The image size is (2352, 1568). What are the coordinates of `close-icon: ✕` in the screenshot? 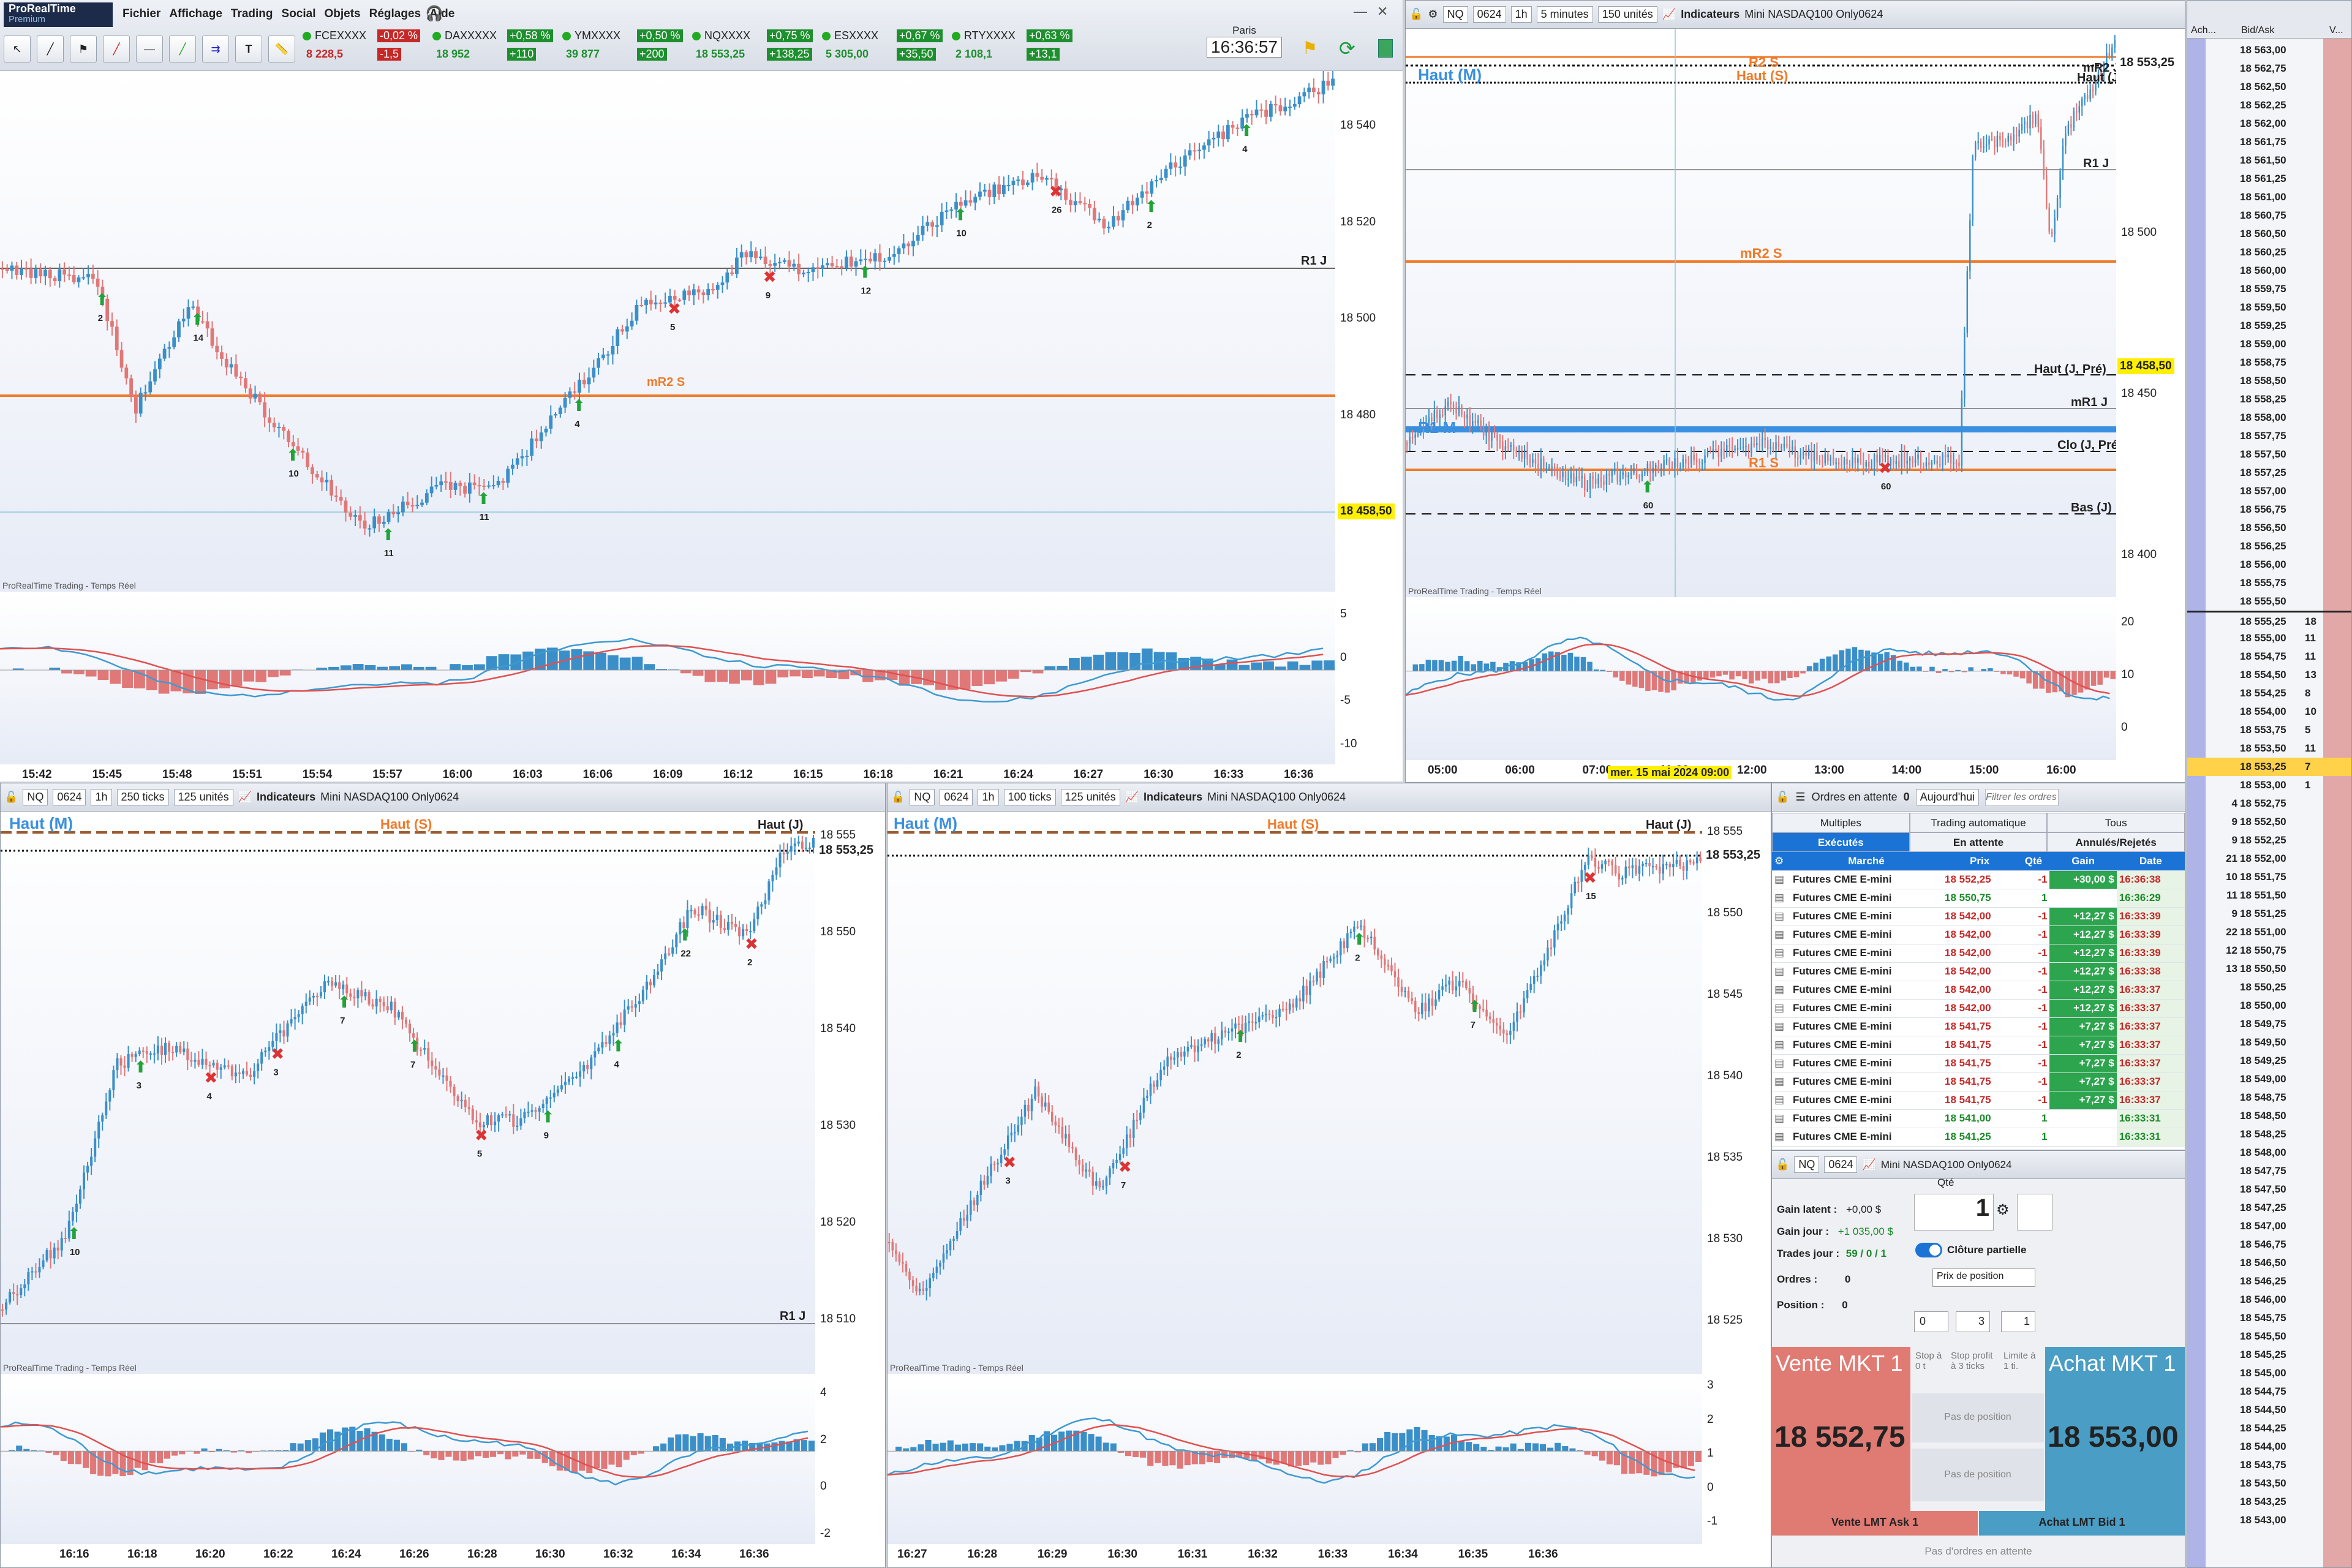 It's located at (1383, 12).